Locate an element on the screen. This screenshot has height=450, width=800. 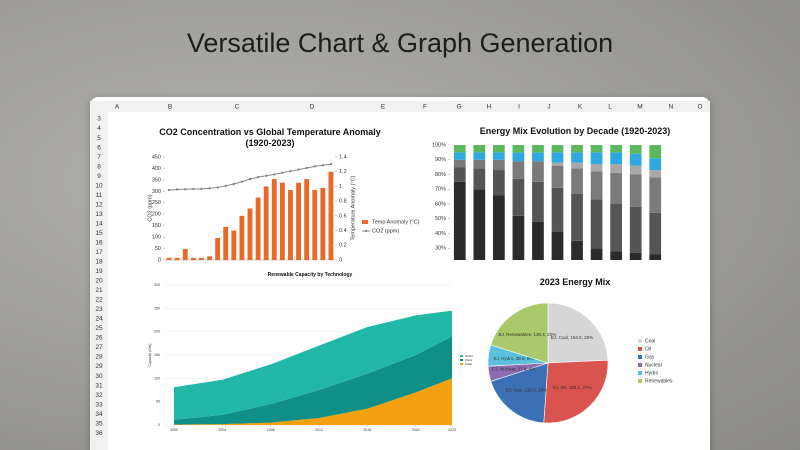
legend-label: Oil is located at coordinates (648, 349).